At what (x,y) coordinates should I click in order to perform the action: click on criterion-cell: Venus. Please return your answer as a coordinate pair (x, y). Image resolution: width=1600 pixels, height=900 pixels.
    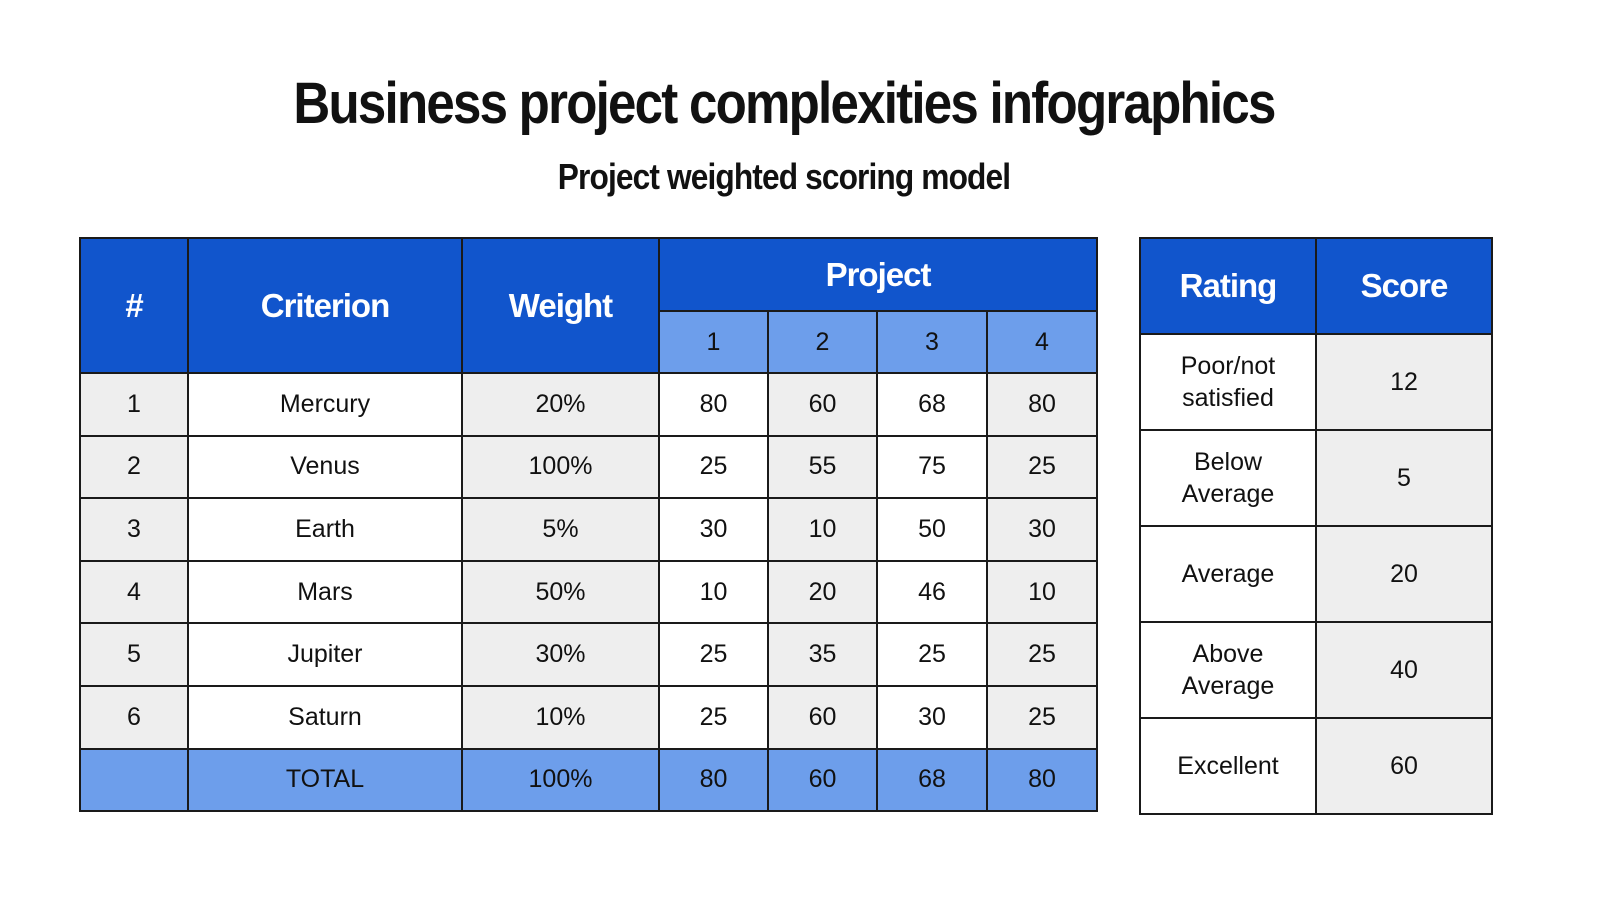
    Looking at the image, I should click on (325, 467).